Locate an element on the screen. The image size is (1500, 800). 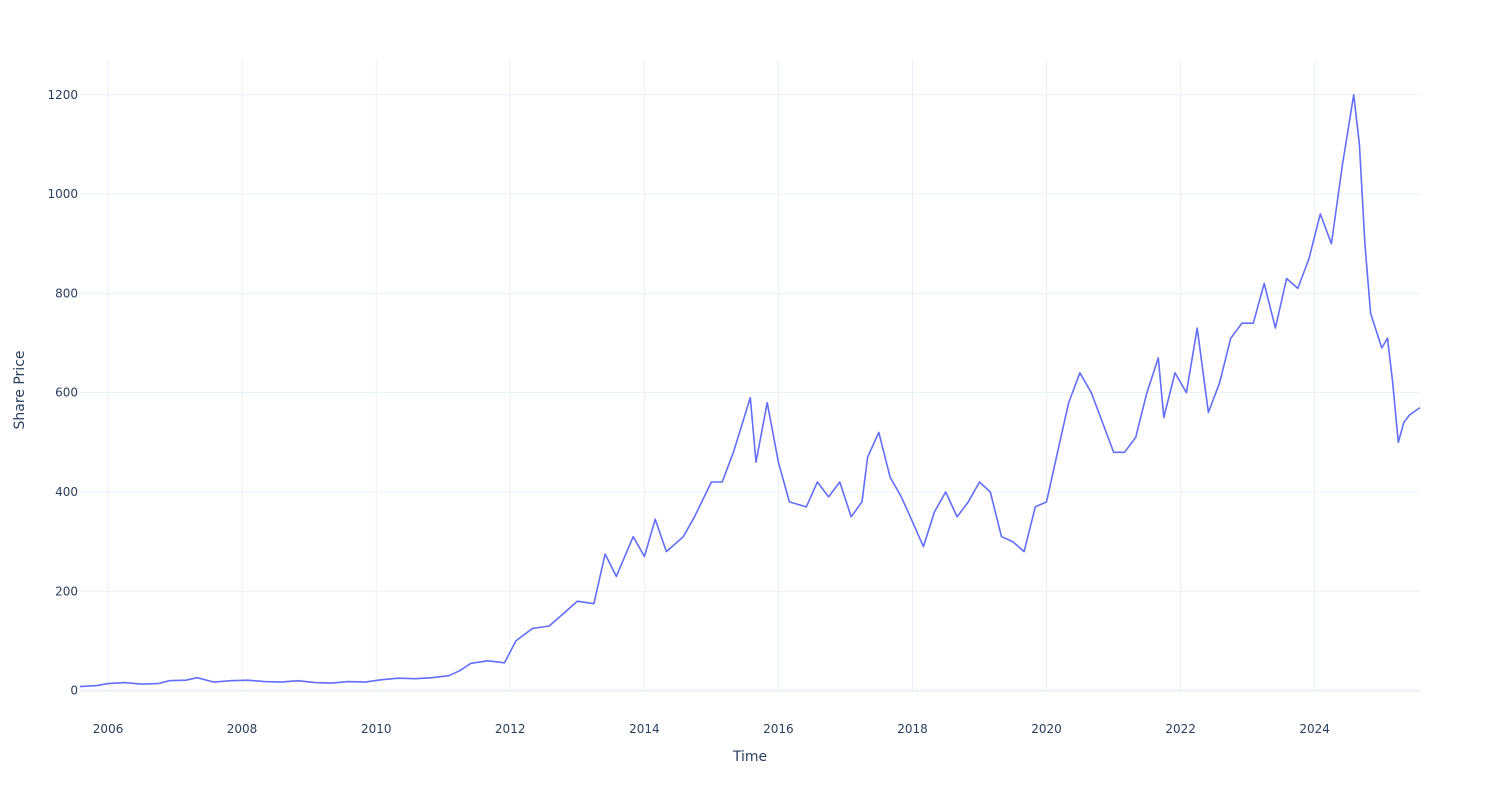
y-tick-label: 600 is located at coordinates (66, 393).